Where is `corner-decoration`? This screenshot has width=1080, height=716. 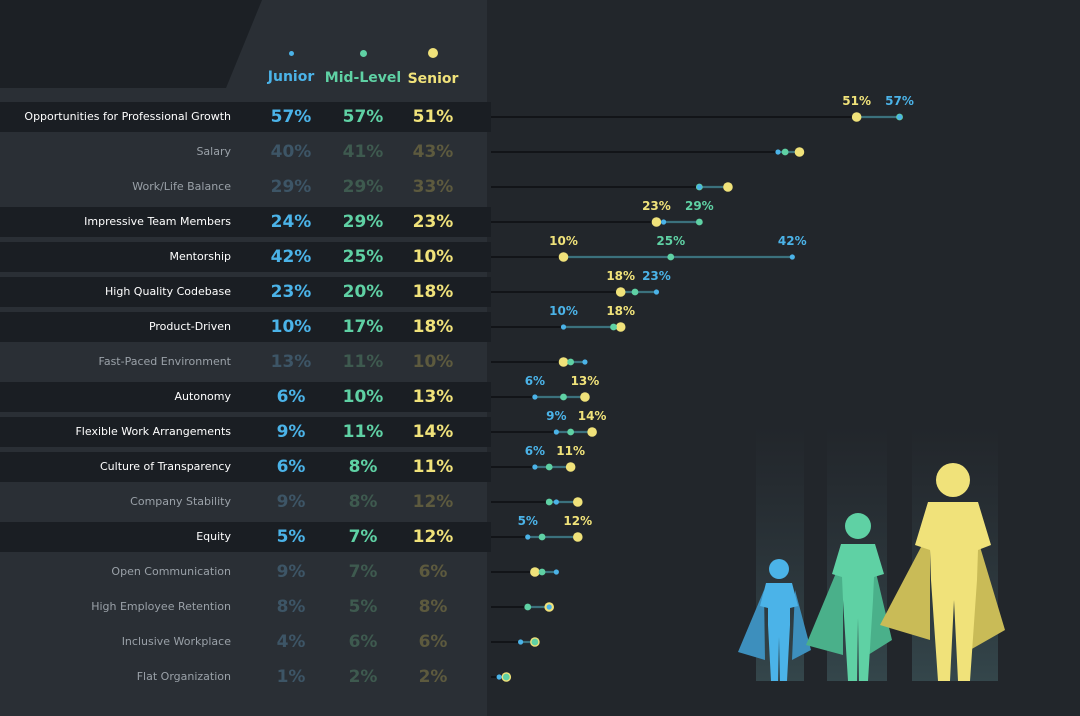
corner-decoration is located at coordinates (131, 44).